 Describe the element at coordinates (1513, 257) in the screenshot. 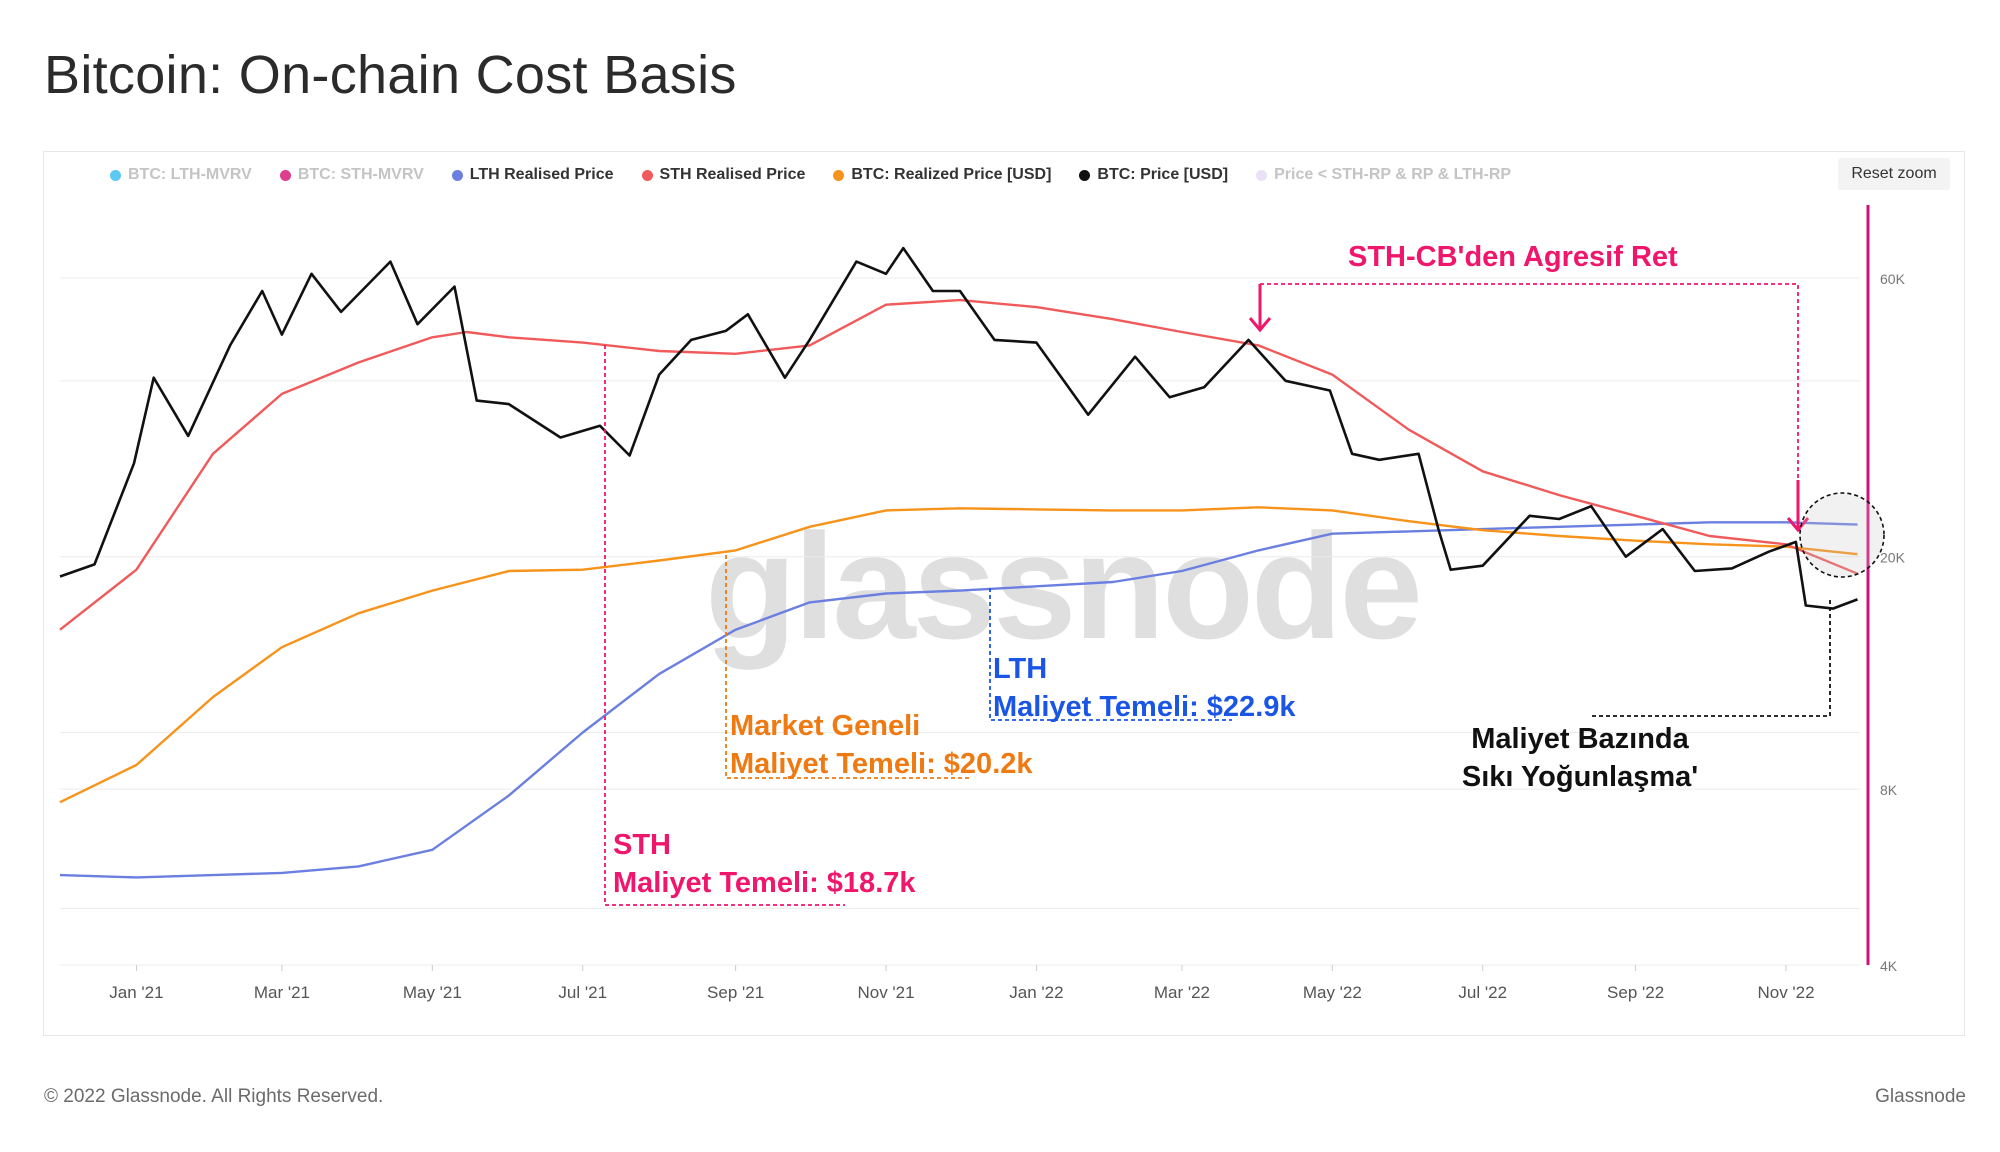

I see `annotation-sth-rejection: STH-CB'den Agresif Ret` at that location.